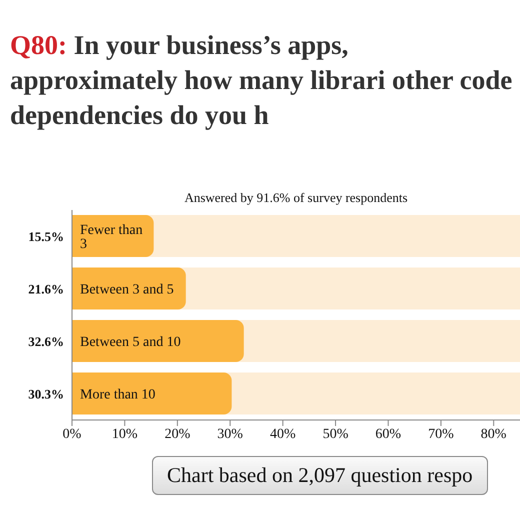  Describe the element at coordinates (46, 236) in the screenshot. I see `data-label: 15.5%` at that location.